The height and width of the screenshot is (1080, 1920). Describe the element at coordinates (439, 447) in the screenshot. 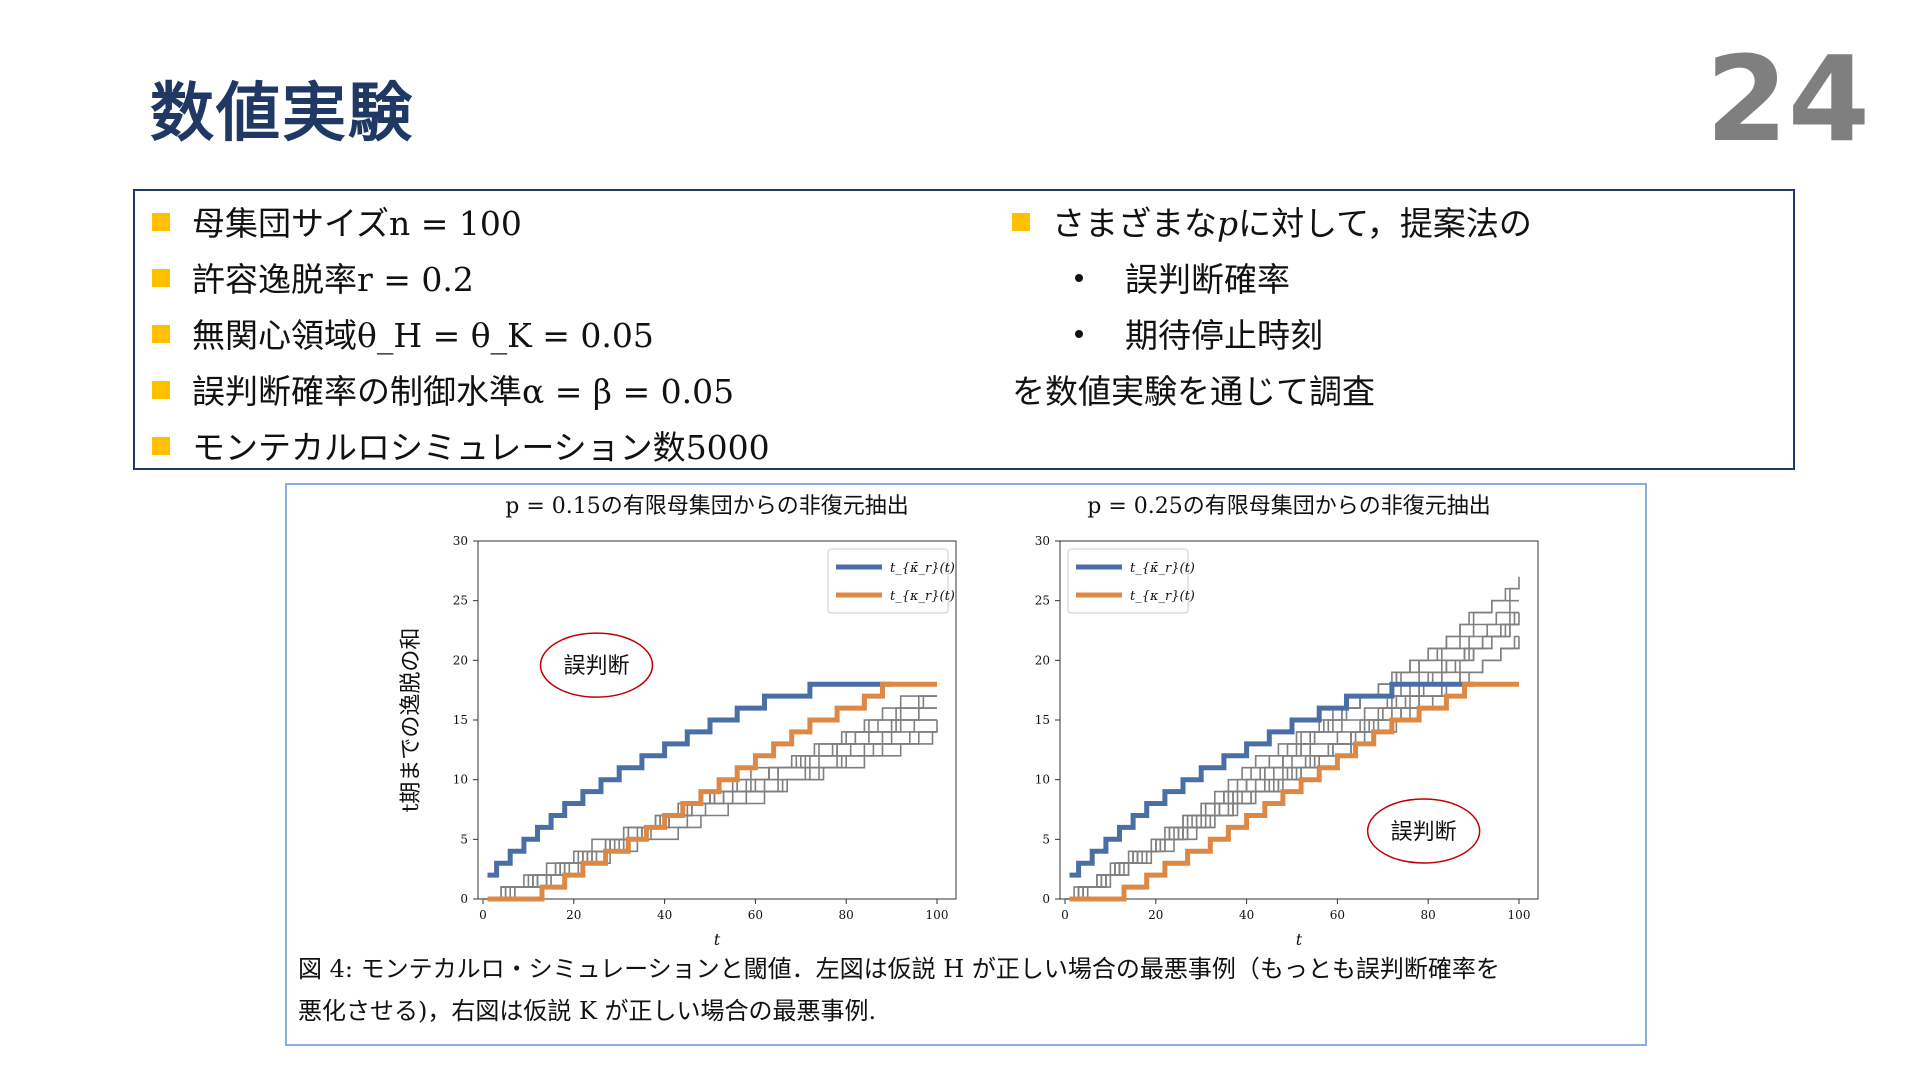

I see `condition-text: モンテカルロシミュレーション数` at that location.